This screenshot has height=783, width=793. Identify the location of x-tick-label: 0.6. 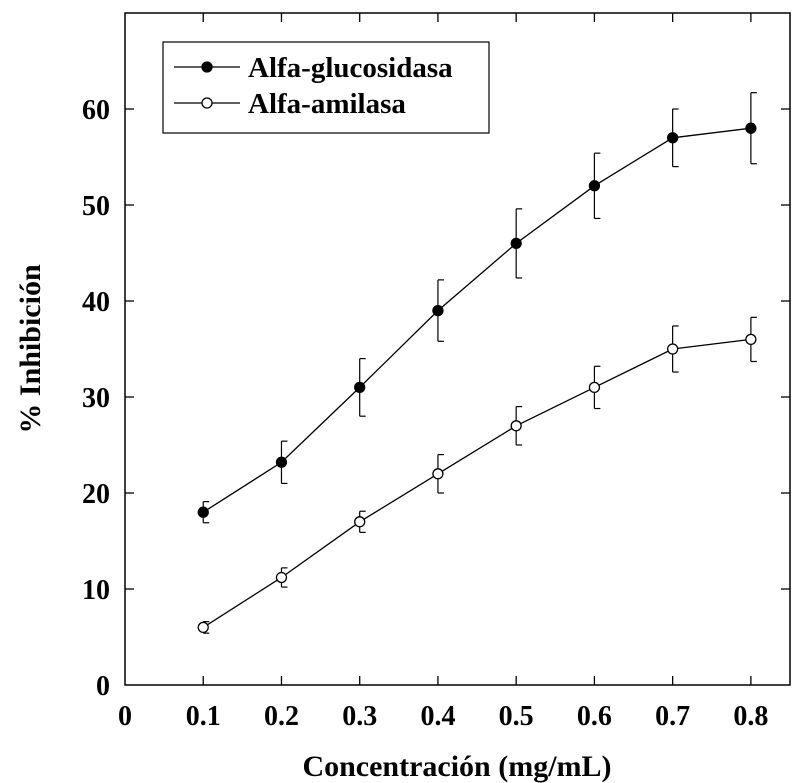
(594, 716).